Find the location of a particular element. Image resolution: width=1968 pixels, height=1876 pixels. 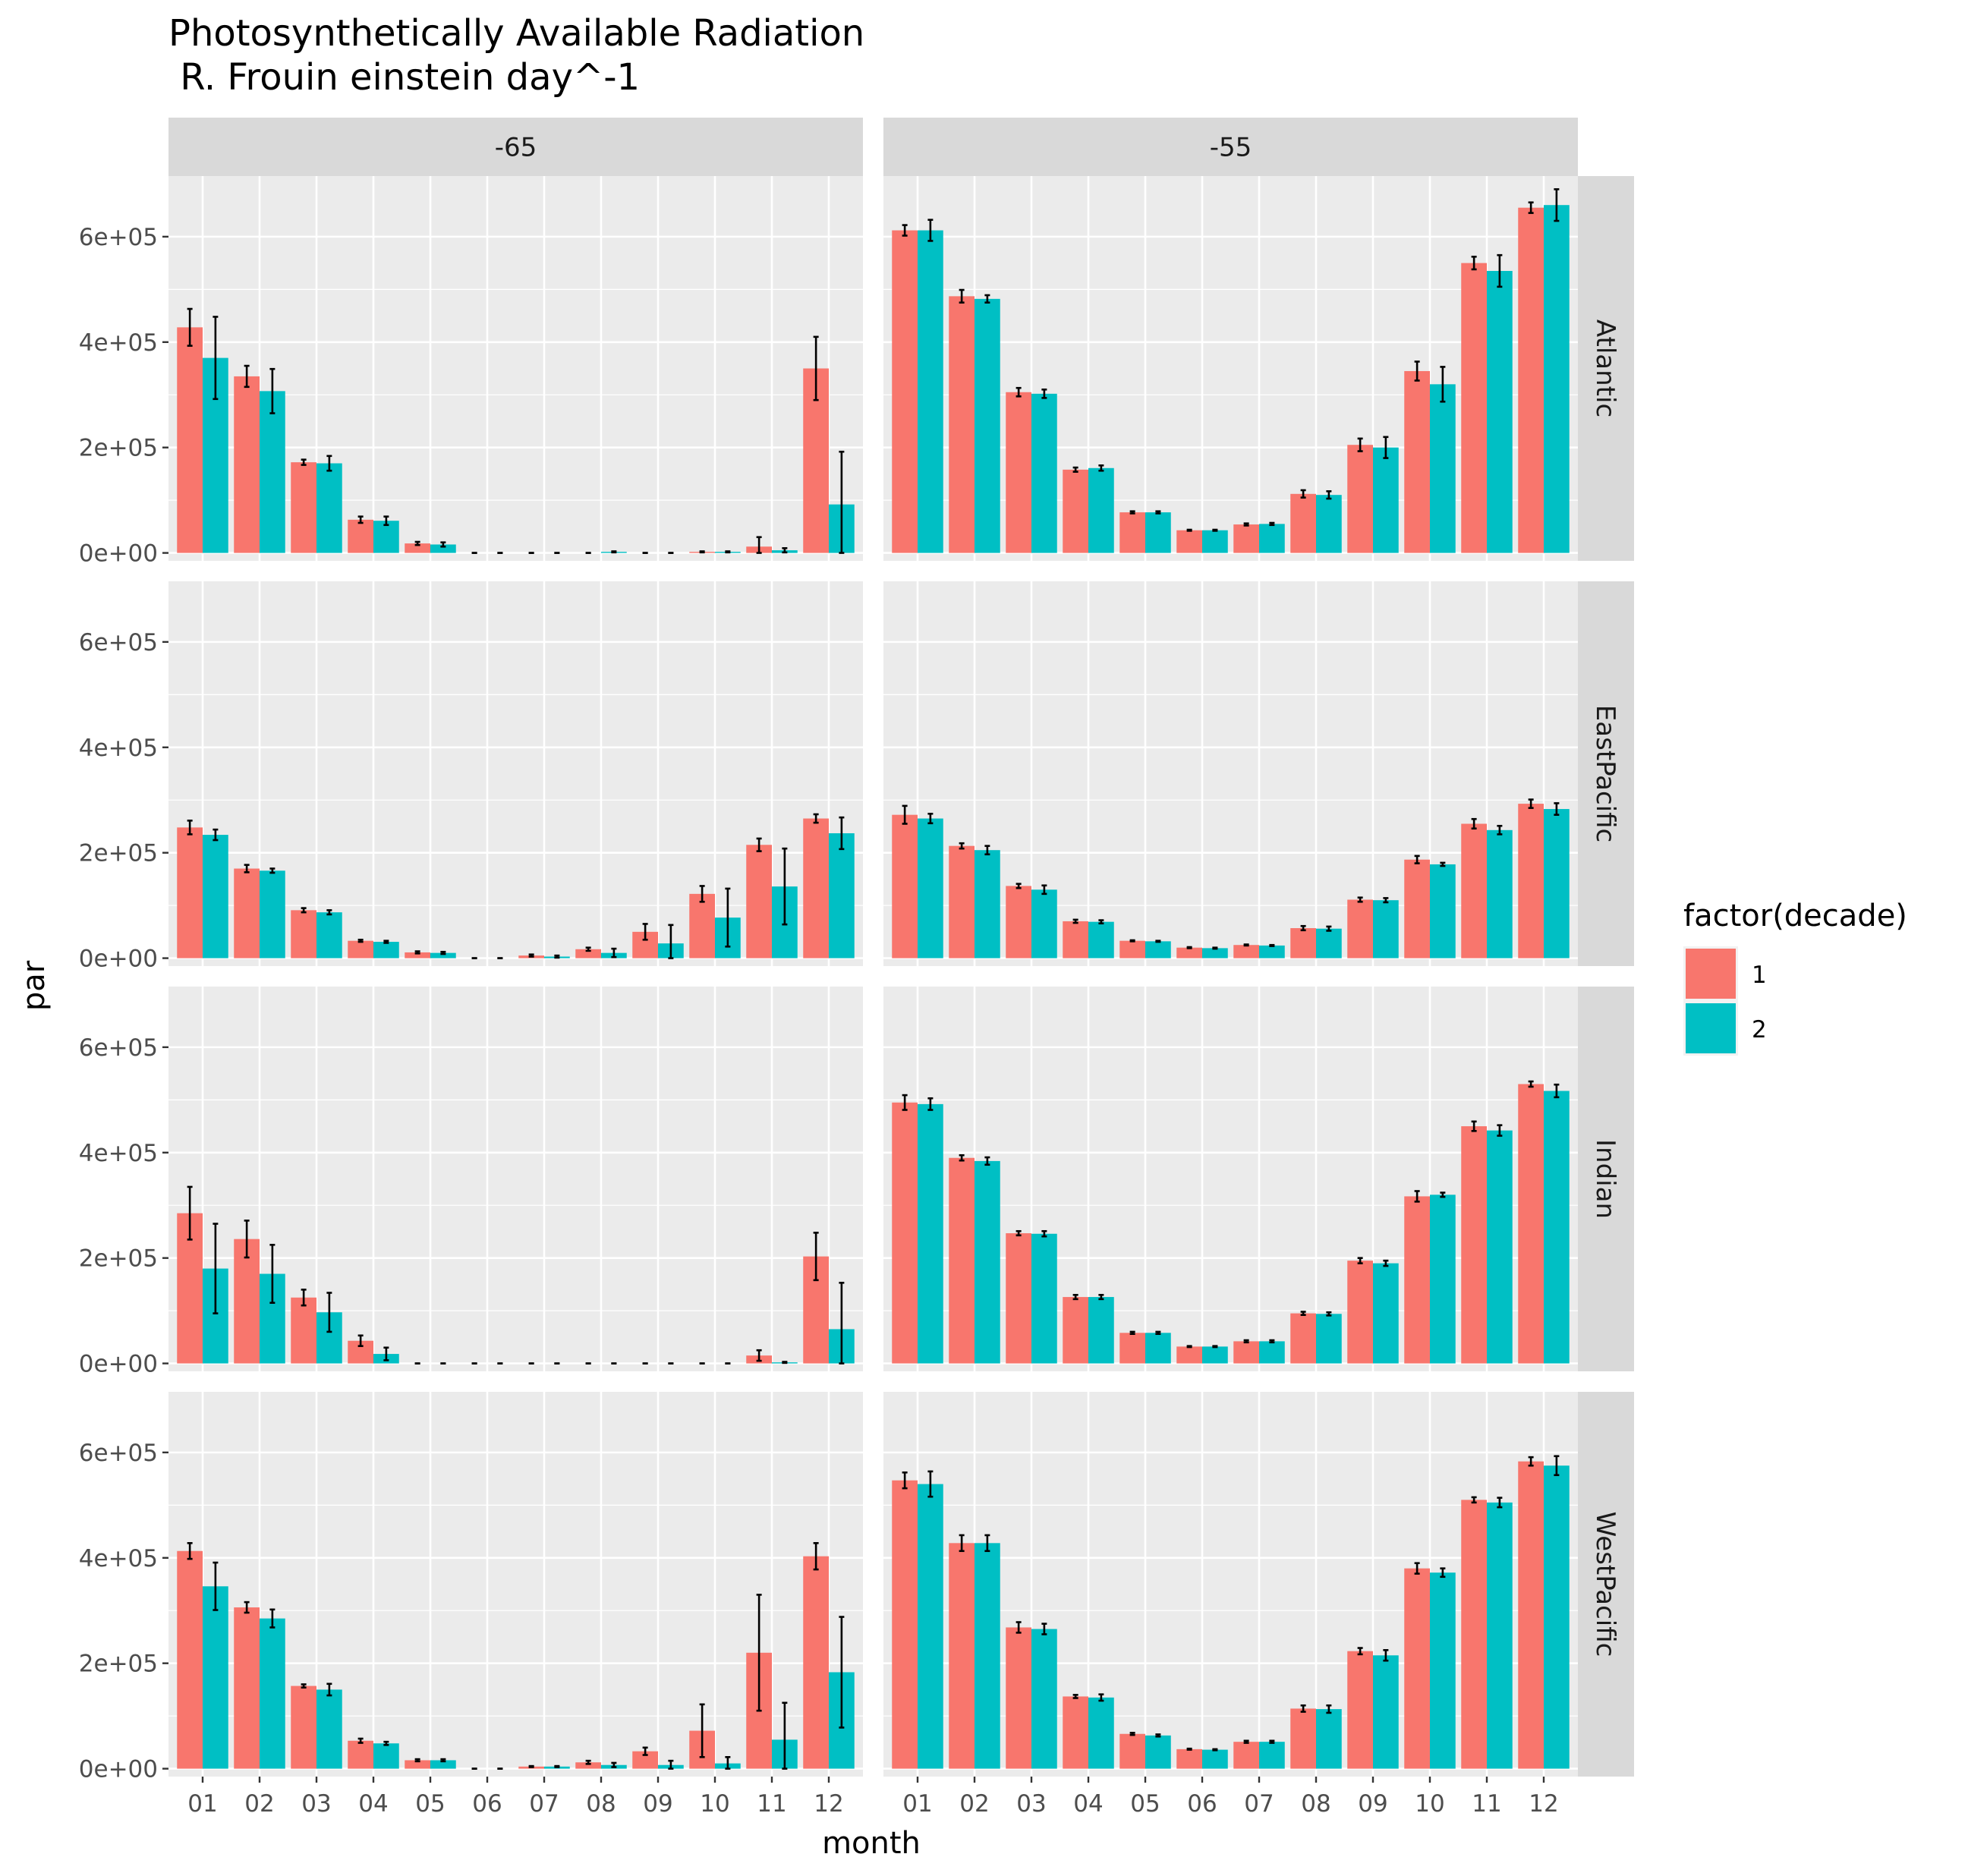

facet-label-row: Indian is located at coordinates (1605, 1179).